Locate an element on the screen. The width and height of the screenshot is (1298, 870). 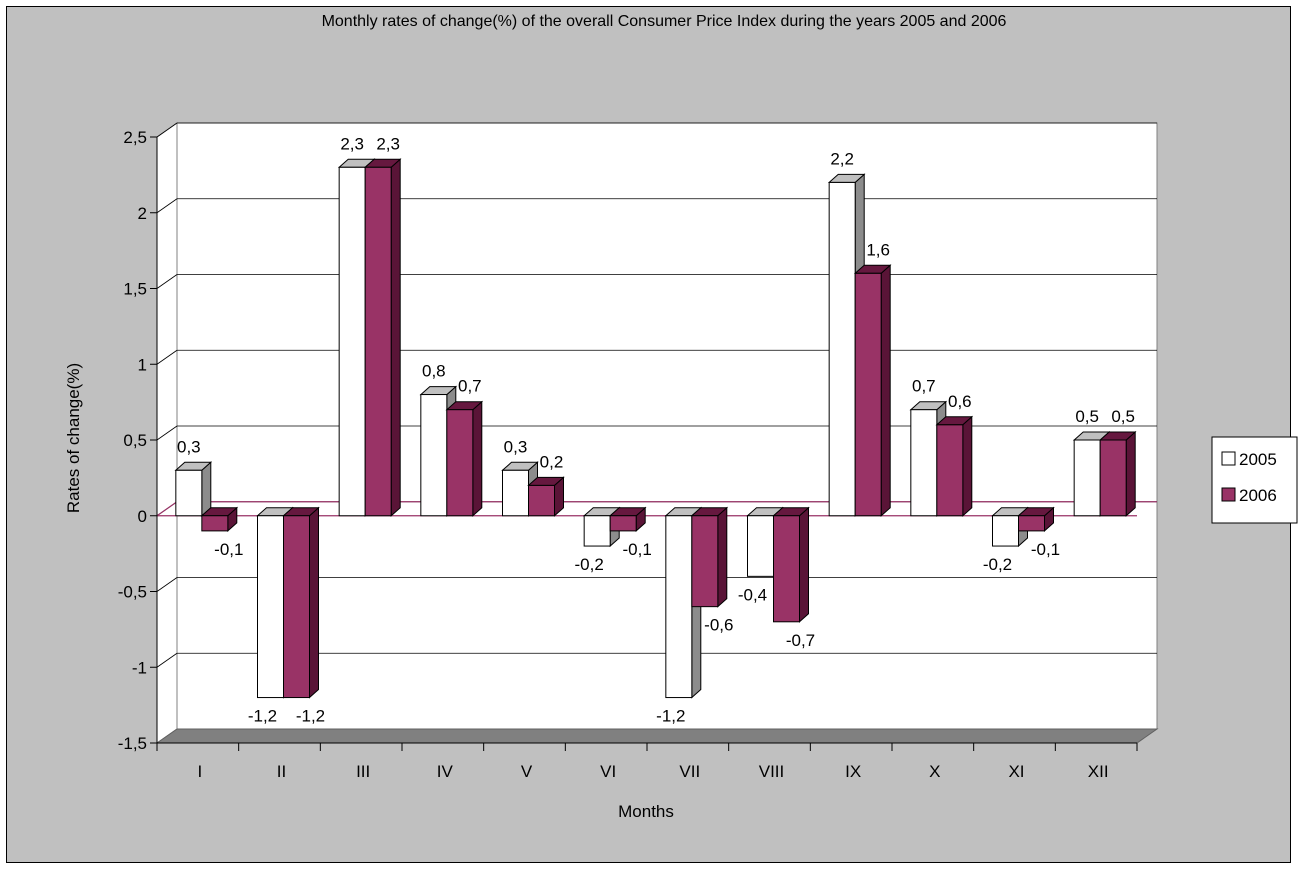
y-tick-label: 1,5 is located at coordinates (135, 289).